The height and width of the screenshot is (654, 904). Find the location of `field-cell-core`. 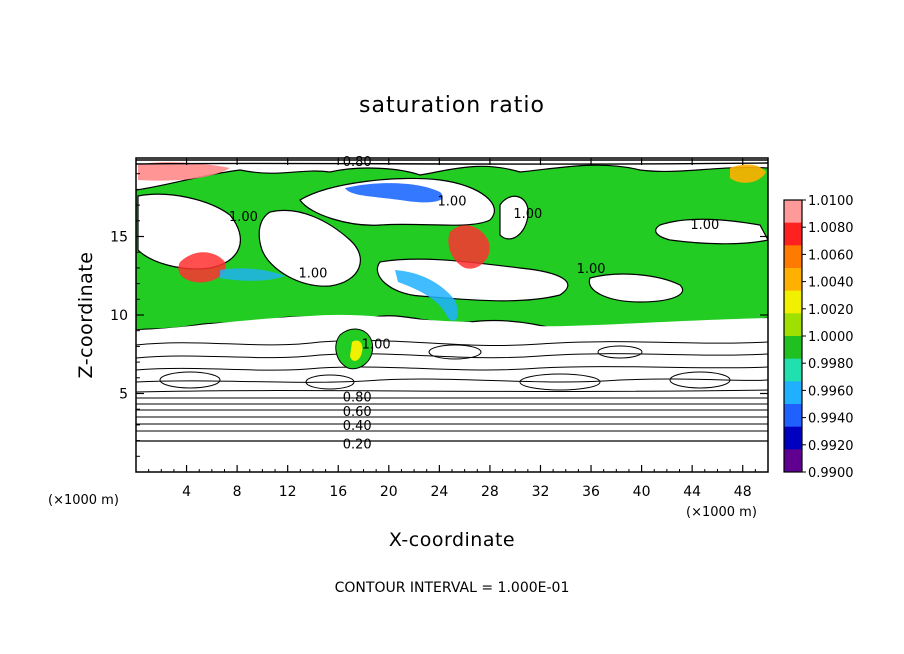

field-cell-core is located at coordinates (356, 350).